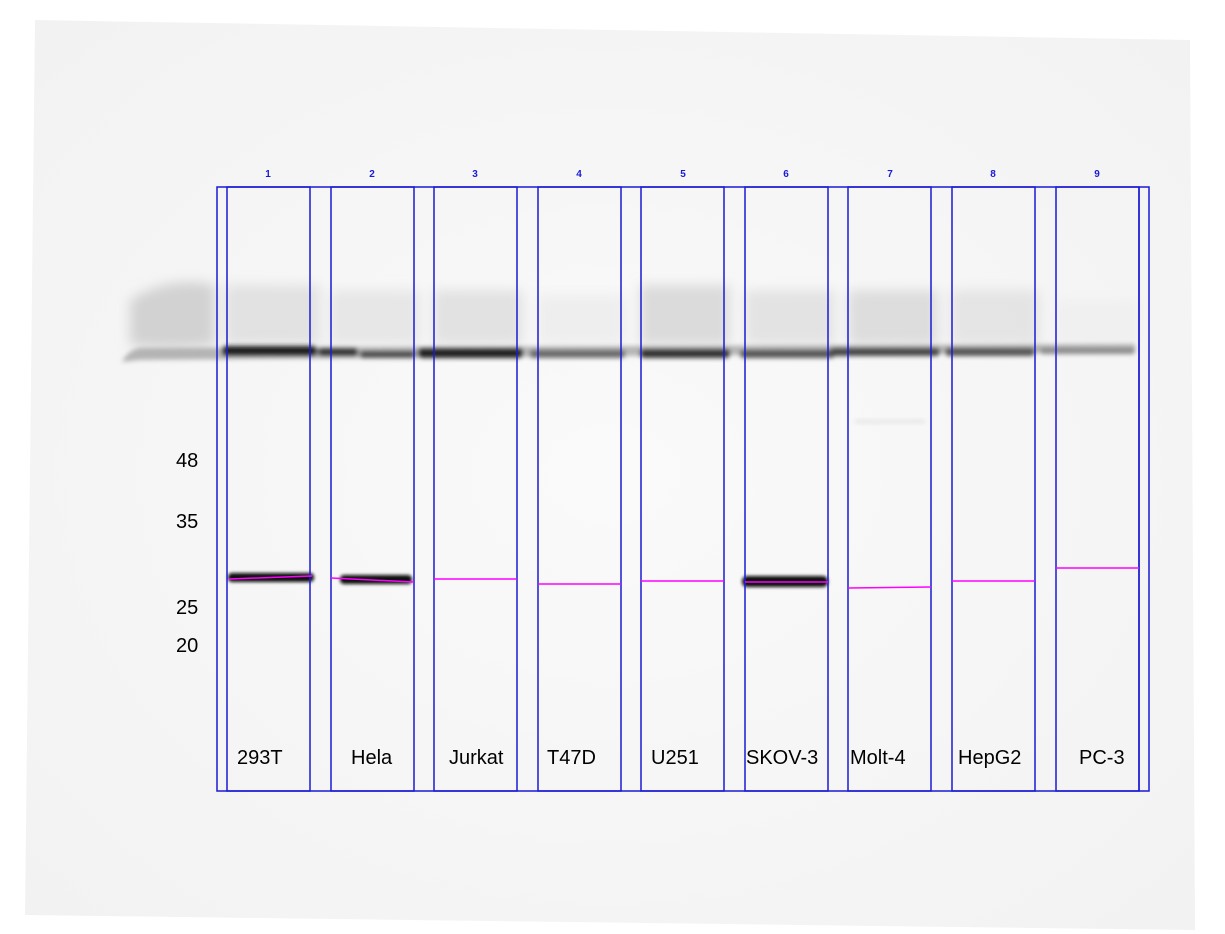 The height and width of the screenshot is (934, 1225). Describe the element at coordinates (571, 758) in the screenshot. I see `cell-line-label: T47D` at that location.